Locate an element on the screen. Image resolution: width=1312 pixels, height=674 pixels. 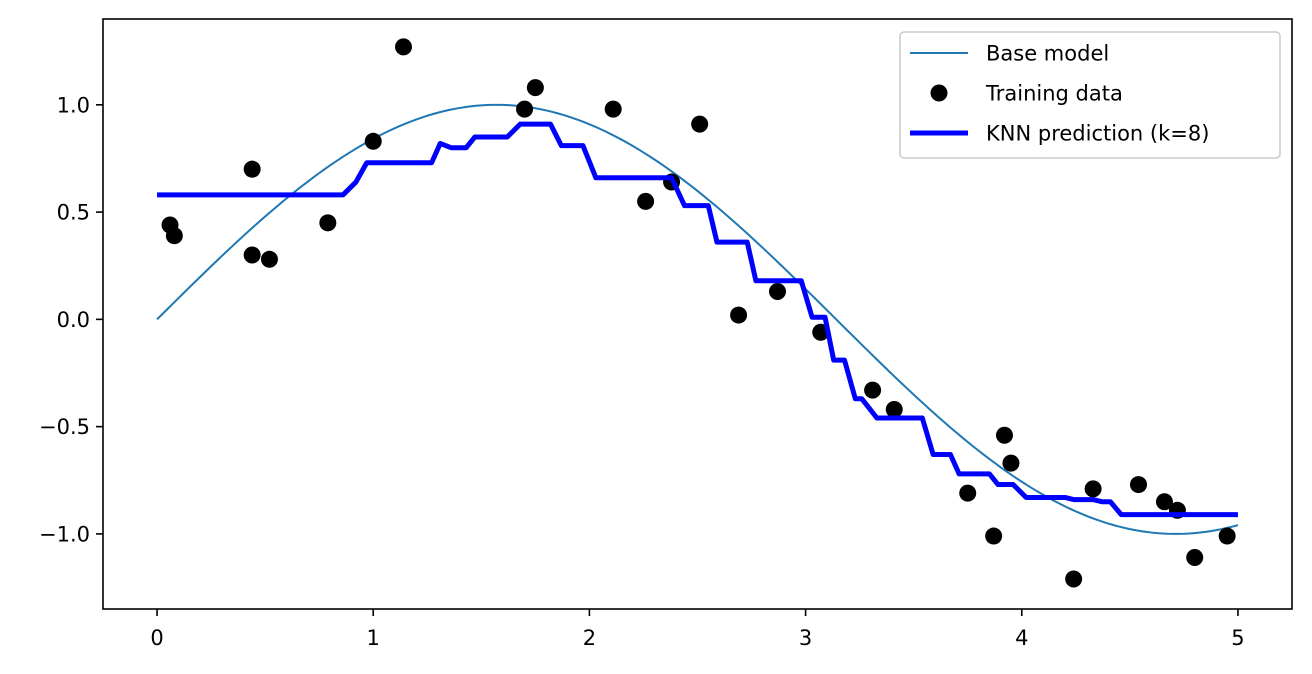
legend-box is located at coordinates (1090, 95).